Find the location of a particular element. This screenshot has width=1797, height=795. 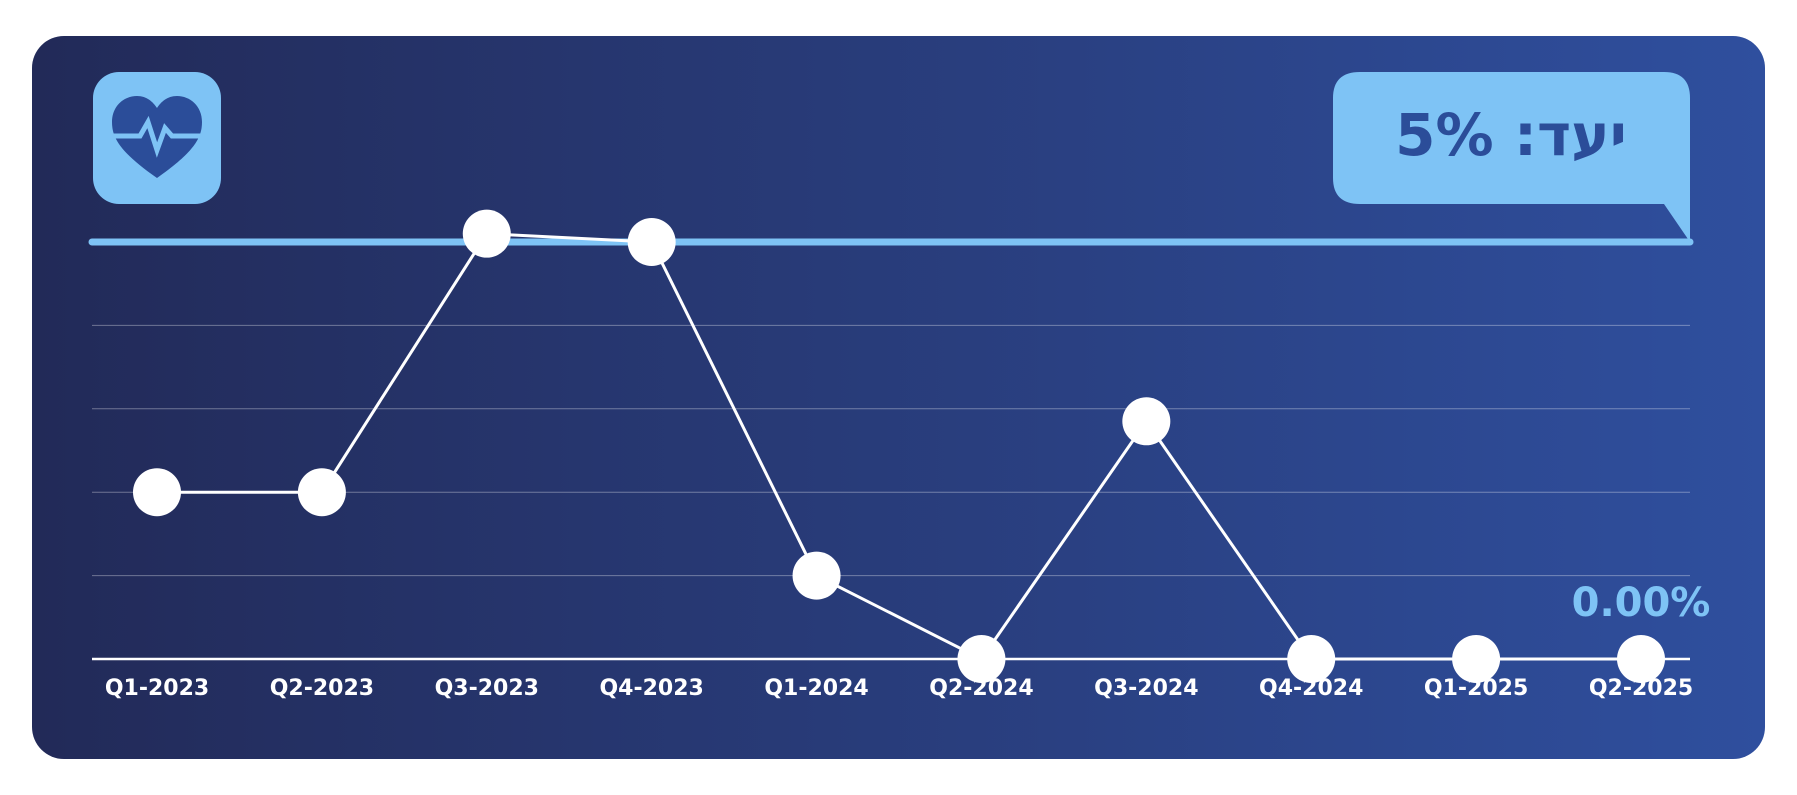

x-tick-label: Q1-2023 is located at coordinates (157, 688).